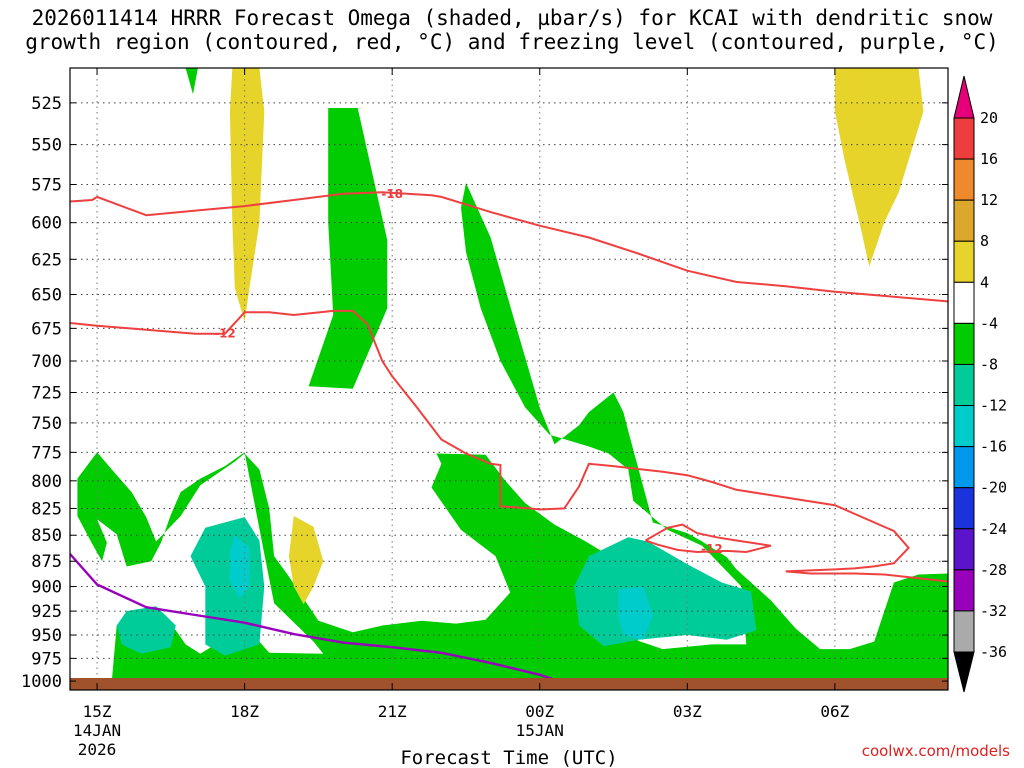  I want to click on colorbar-label-10: -24, so click(993, 529).